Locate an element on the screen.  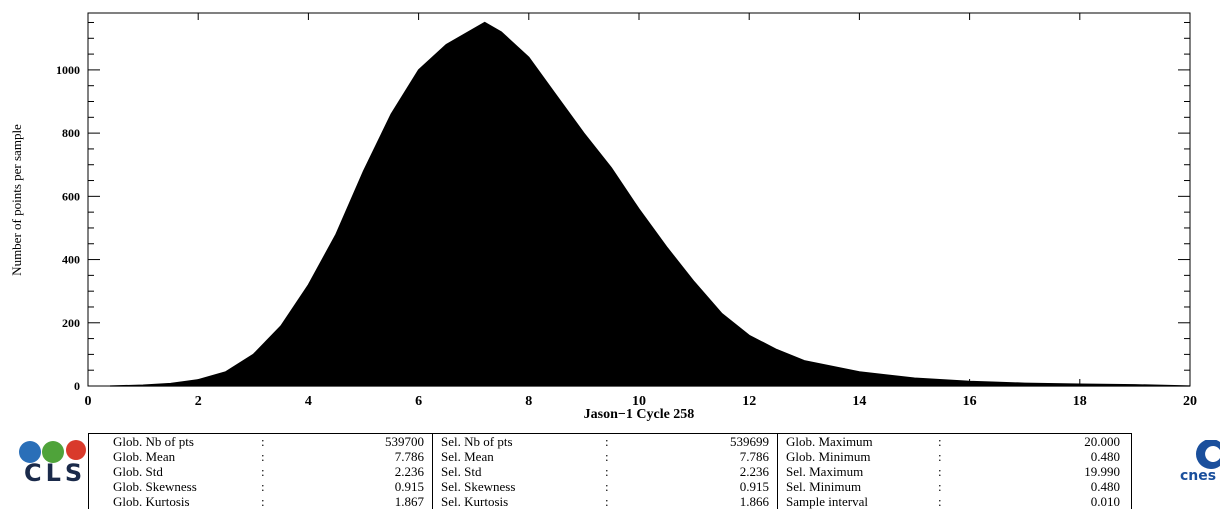
cnes-logo: cnes is located at coordinates (1201, 464).